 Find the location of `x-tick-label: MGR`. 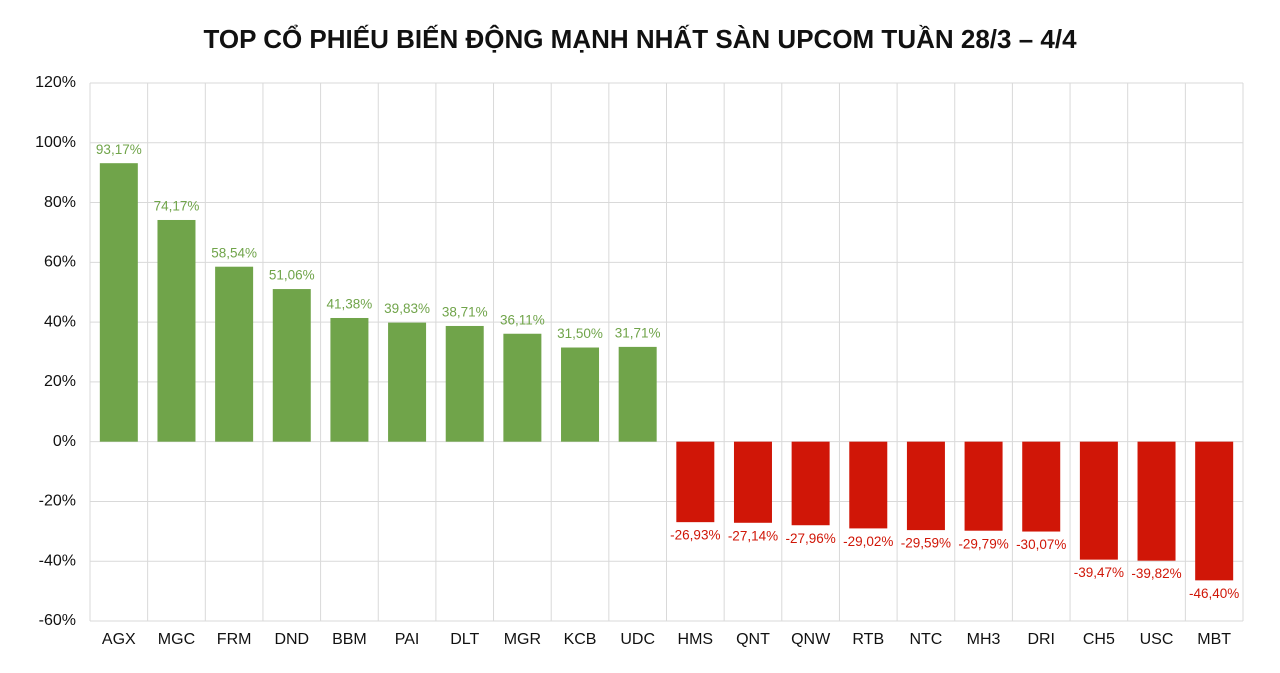

x-tick-label: MGR is located at coordinates (522, 639).